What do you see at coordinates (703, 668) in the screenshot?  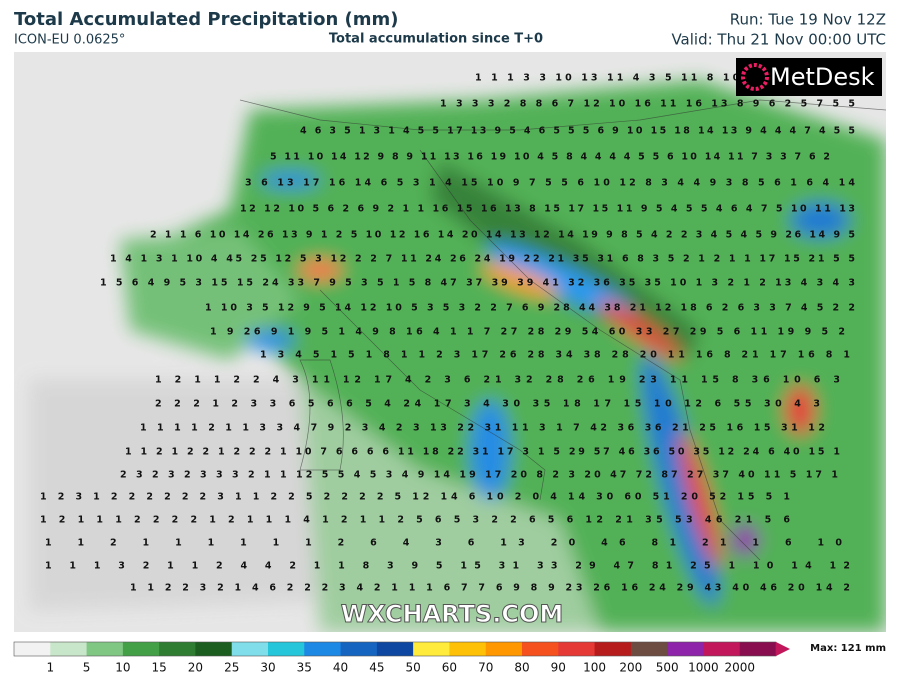 I see `colorbar-label: 1000` at bounding box center [703, 668].